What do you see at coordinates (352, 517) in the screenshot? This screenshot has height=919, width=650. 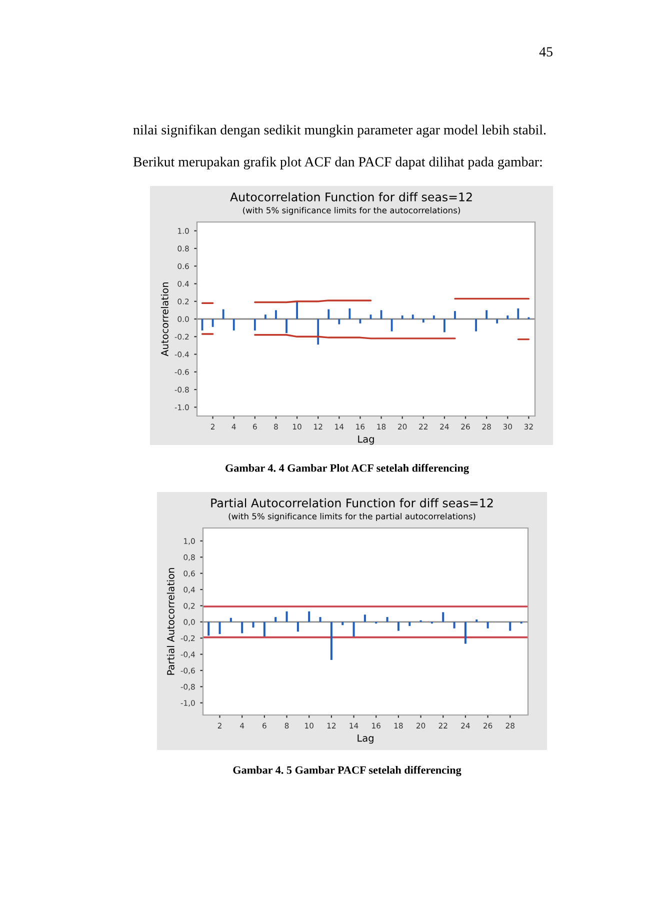 I see `chart-subtitle: (with 5% significance limits for the partial autocorrelations)` at bounding box center [352, 517].